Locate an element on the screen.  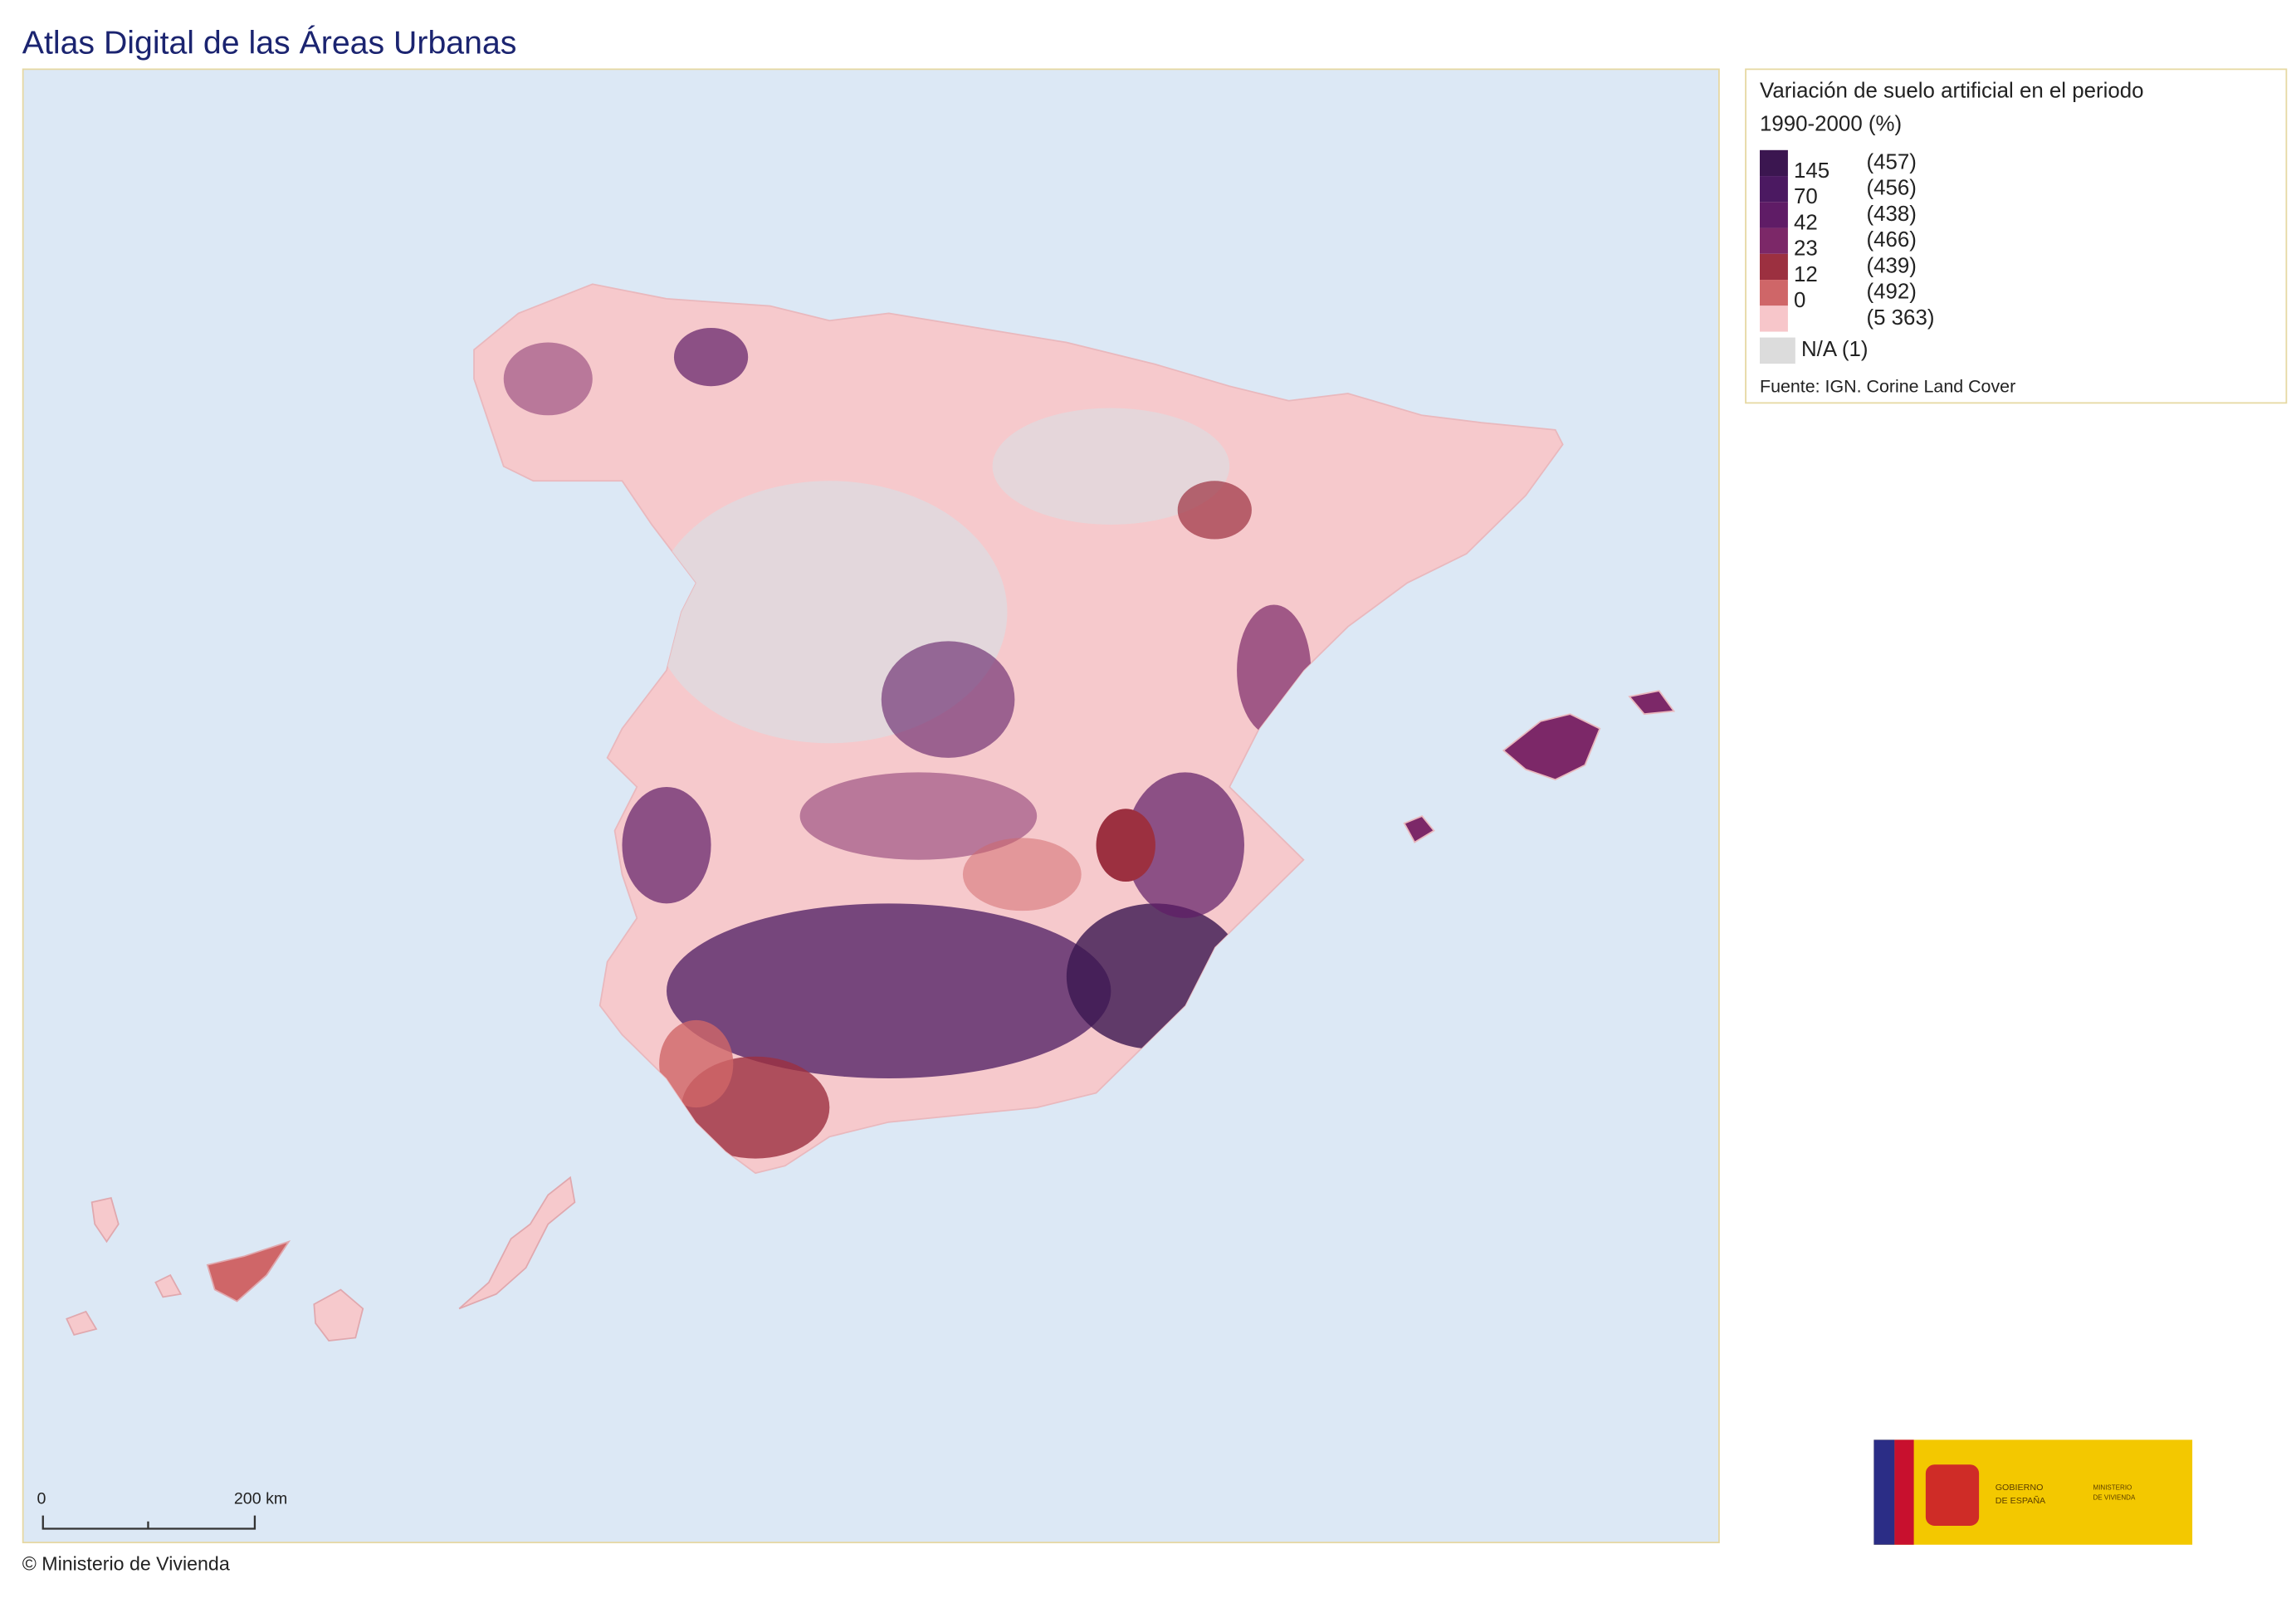
legend-count: (438) is located at coordinates (1891, 215).